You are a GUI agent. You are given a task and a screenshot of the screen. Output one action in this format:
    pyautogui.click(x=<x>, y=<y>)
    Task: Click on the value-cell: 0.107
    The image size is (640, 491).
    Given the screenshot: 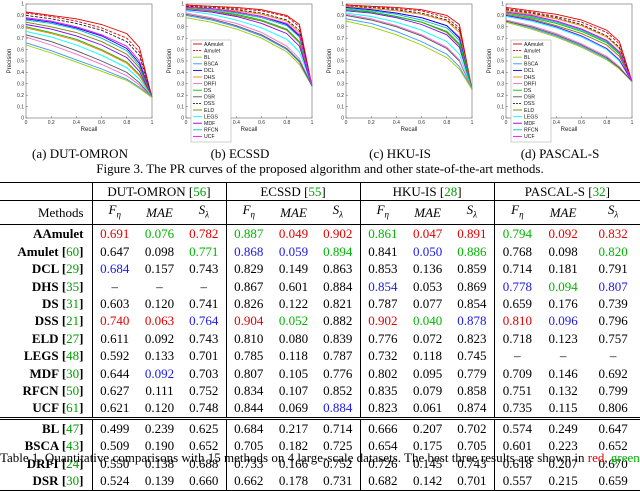 What is the action you would take?
    pyautogui.click(x=293, y=390)
    